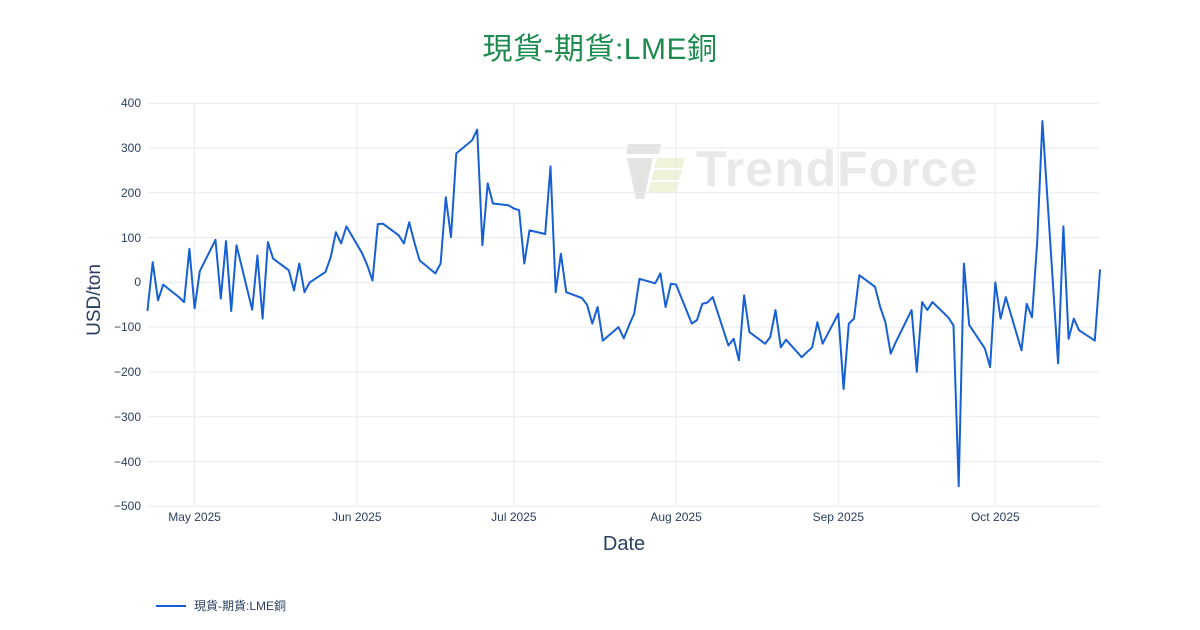 The height and width of the screenshot is (630, 1200). Describe the element at coordinates (127, 416) in the screenshot. I see `y-tick-label: −300` at that location.